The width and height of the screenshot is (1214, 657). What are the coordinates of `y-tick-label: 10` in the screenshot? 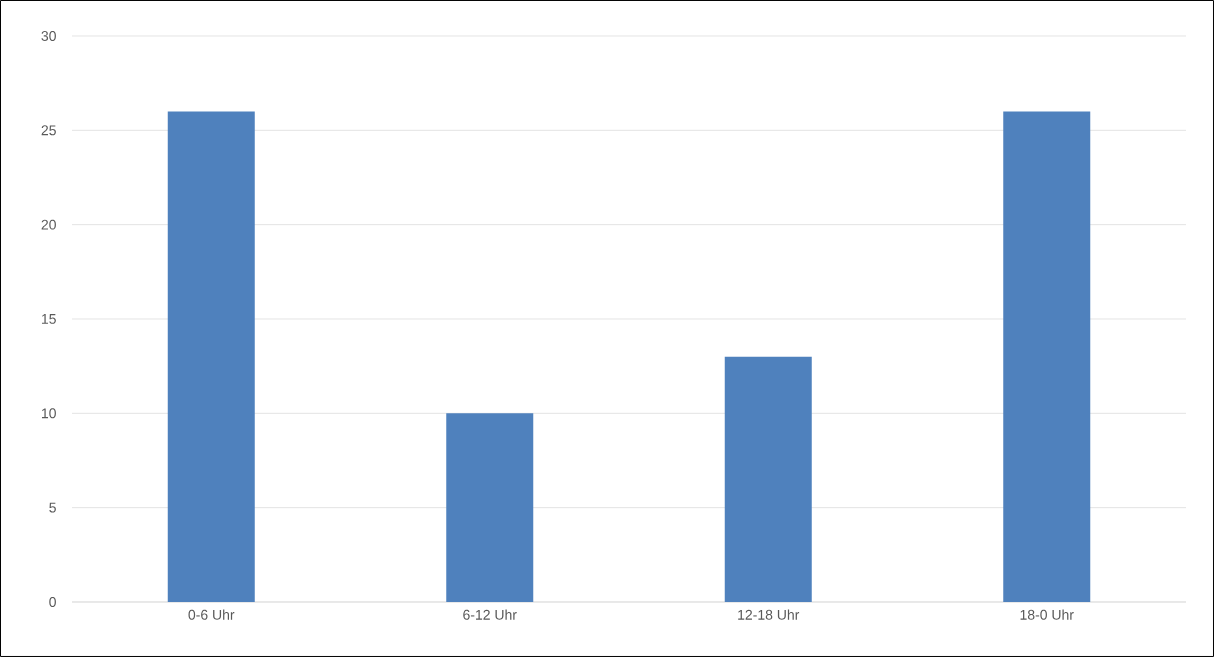 It's located at (48, 413).